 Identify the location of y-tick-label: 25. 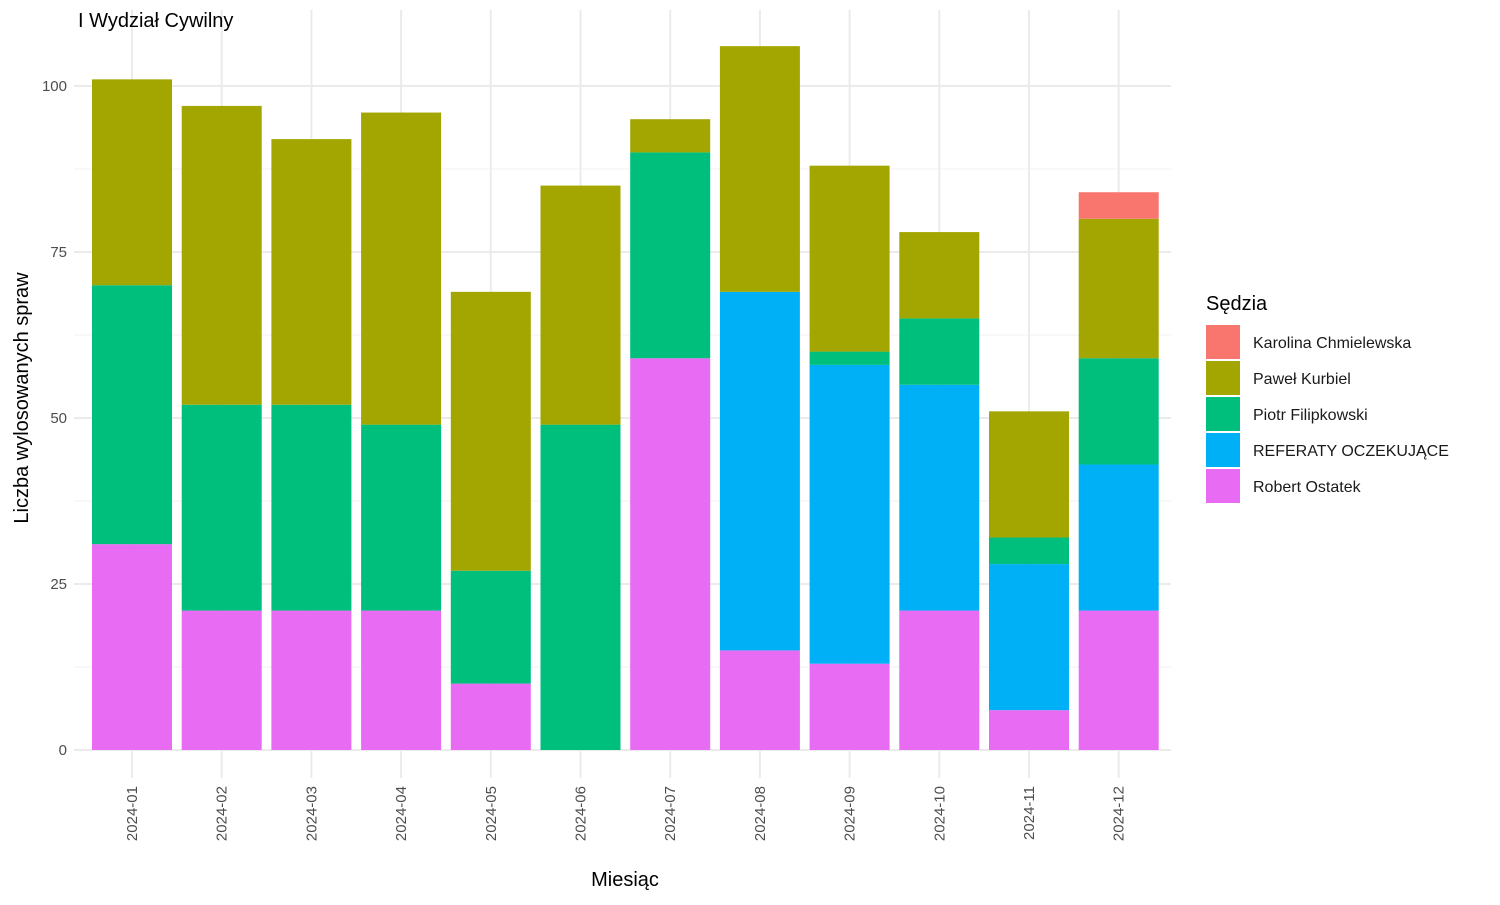
(58, 584).